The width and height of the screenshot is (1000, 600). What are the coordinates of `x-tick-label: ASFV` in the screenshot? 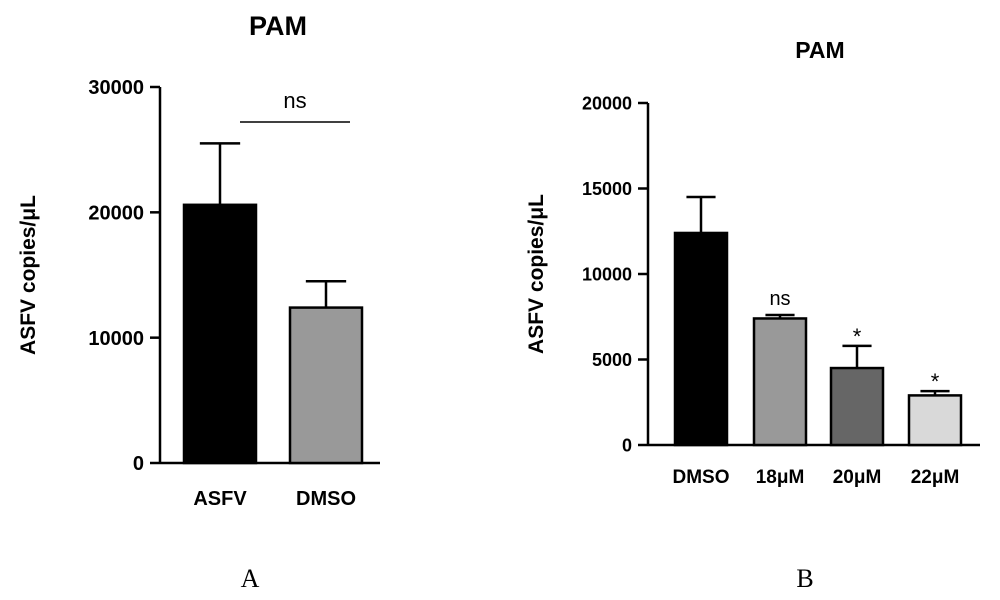 It's located at (220, 499).